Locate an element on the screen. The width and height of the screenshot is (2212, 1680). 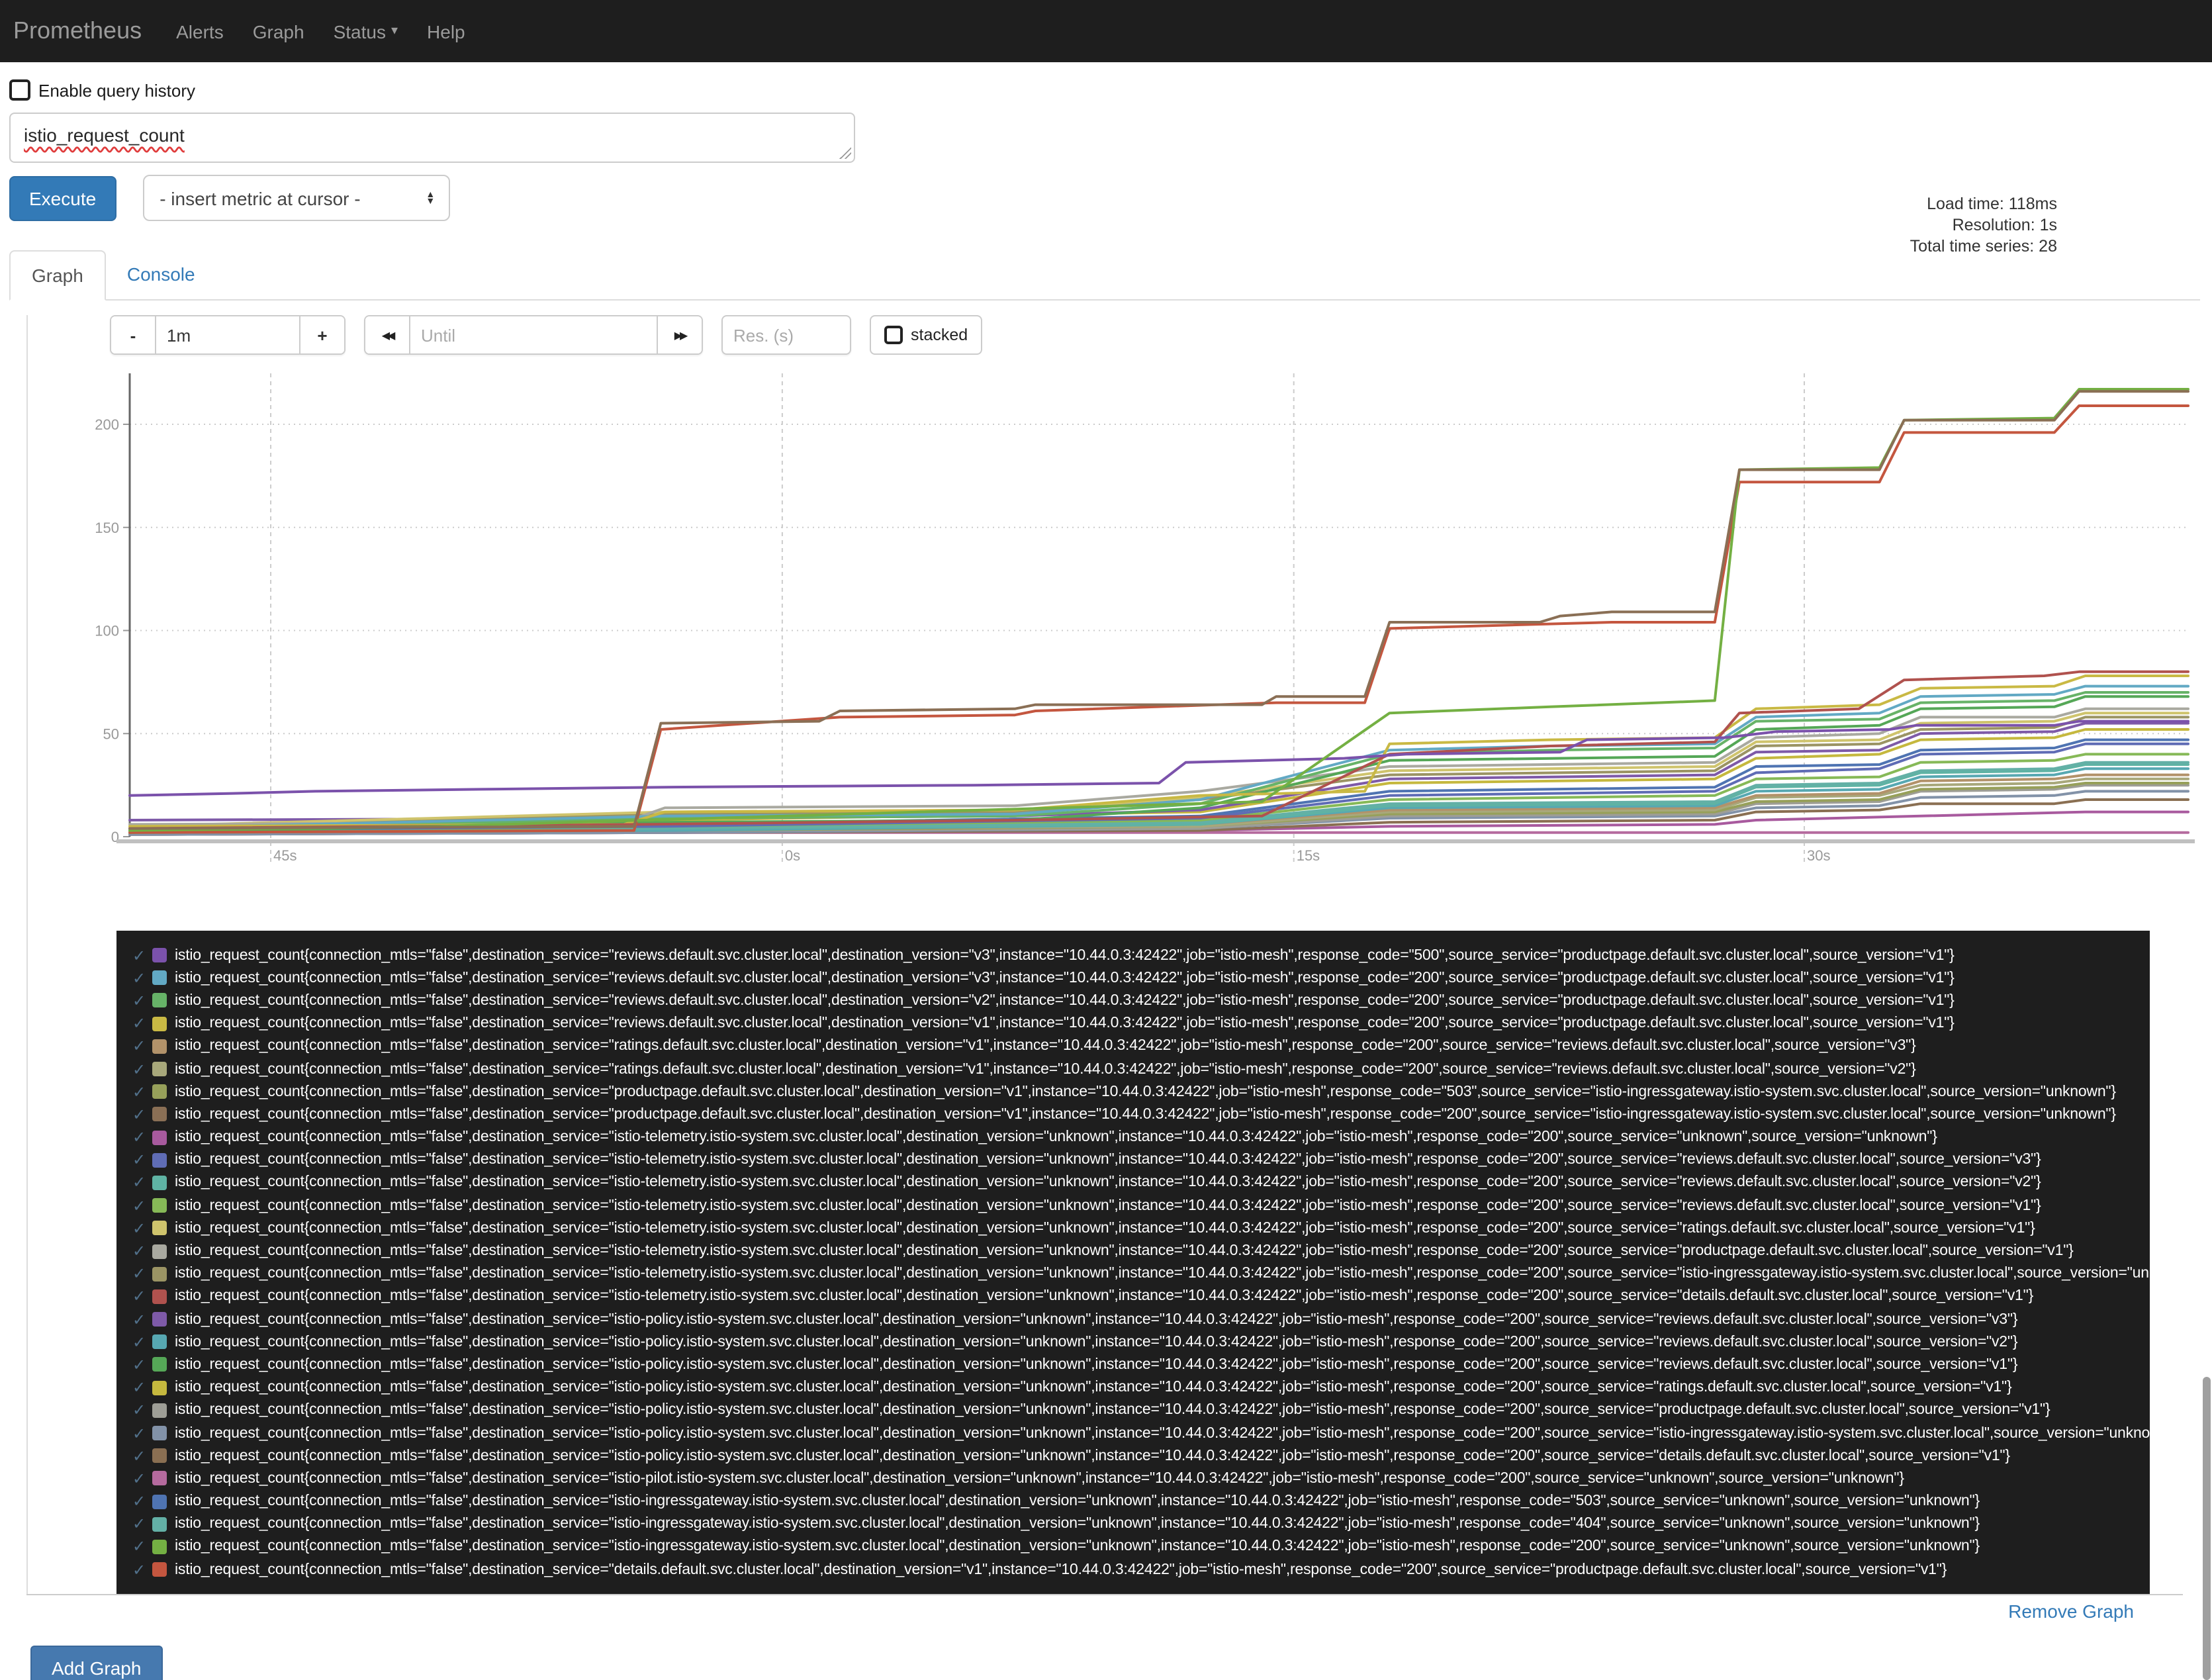
remove-graph-link: Remove Graph is located at coordinates (2071, 1611).